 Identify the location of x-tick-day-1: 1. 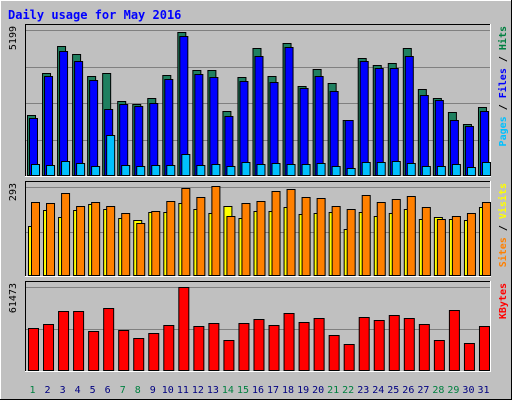
(33, 390).